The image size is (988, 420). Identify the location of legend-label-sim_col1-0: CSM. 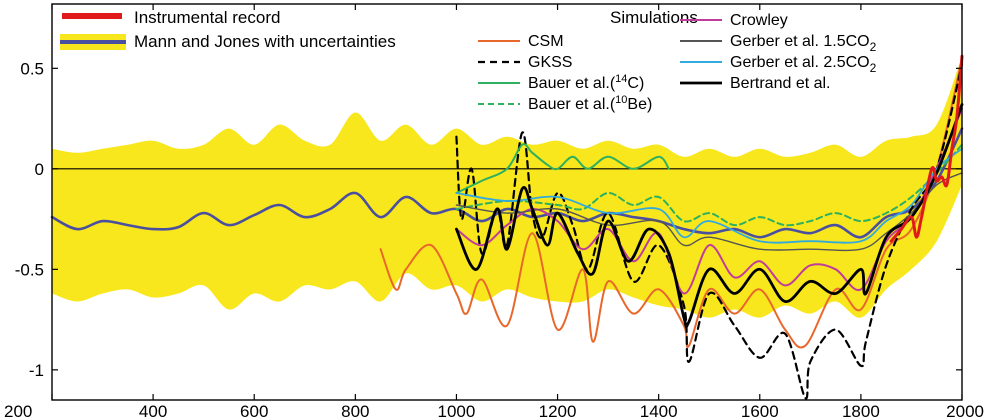
(546, 41).